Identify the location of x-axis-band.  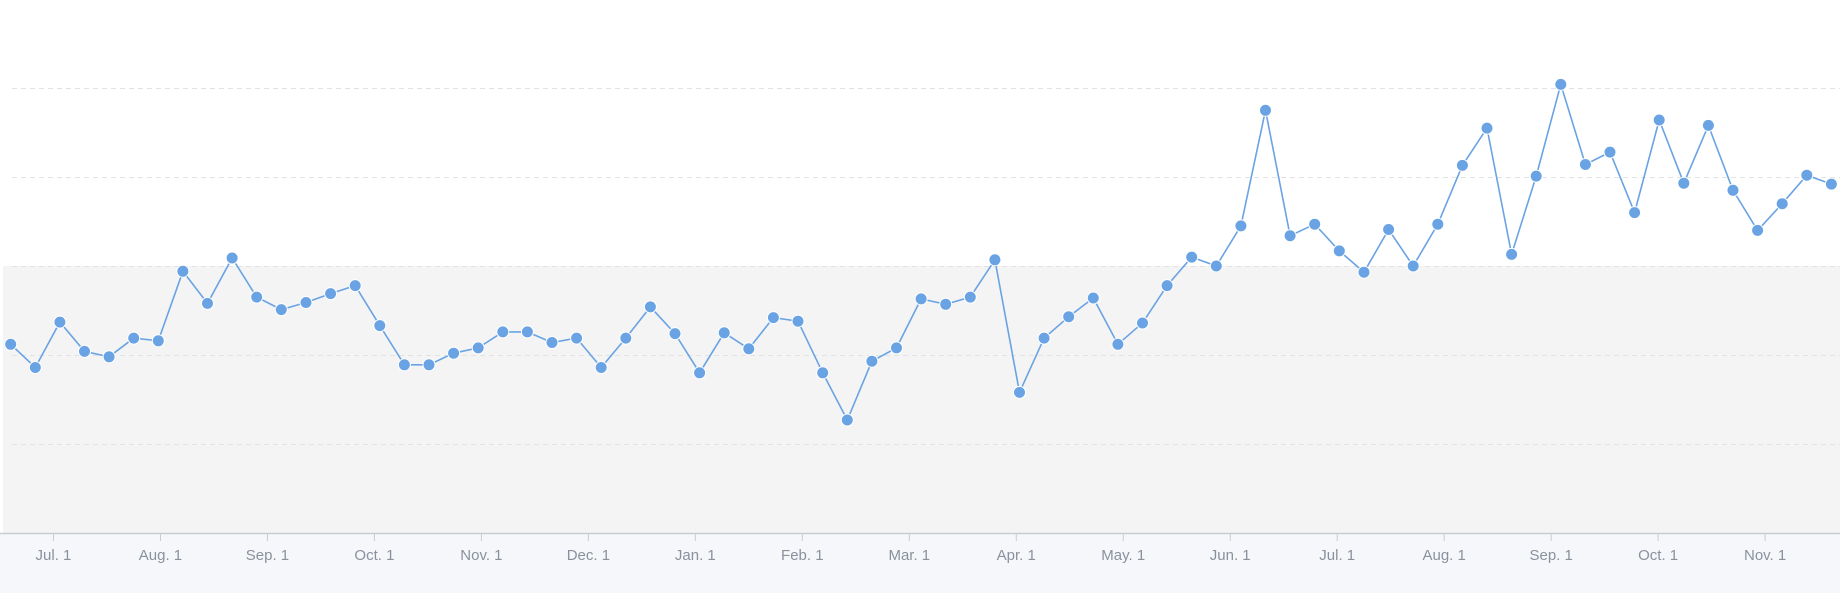
(920, 563).